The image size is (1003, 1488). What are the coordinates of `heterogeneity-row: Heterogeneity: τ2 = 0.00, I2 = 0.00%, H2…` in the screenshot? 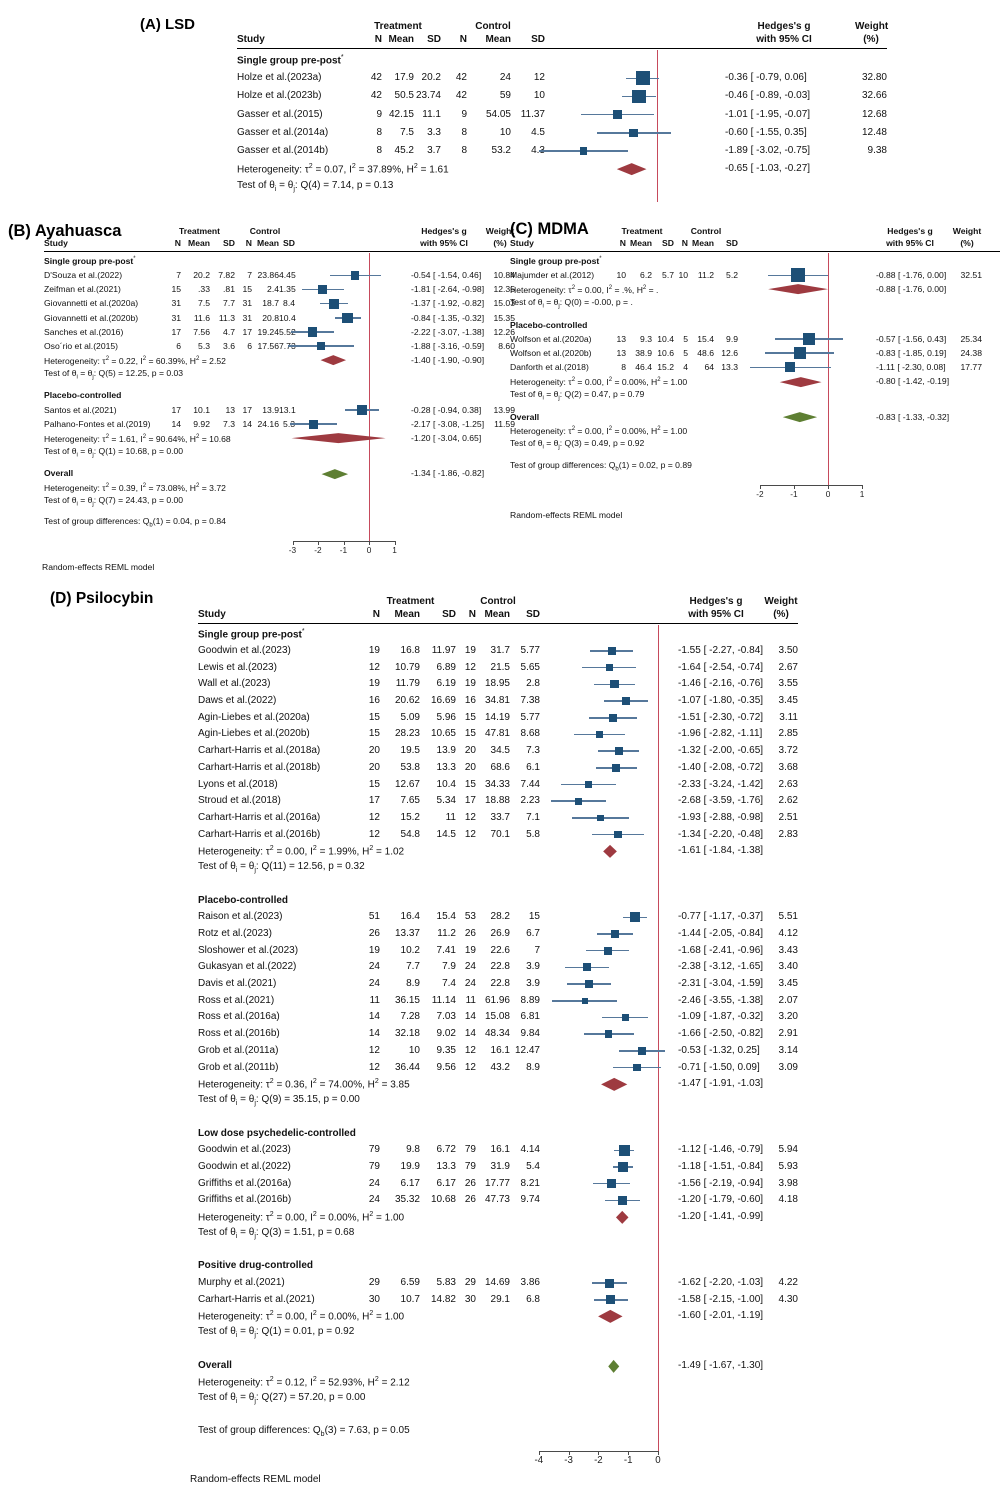 It's located at (755, 382).